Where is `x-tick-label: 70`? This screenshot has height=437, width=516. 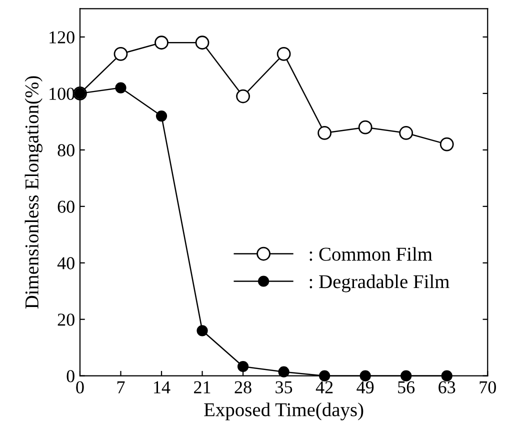 x-tick-label: 70 is located at coordinates (488, 387).